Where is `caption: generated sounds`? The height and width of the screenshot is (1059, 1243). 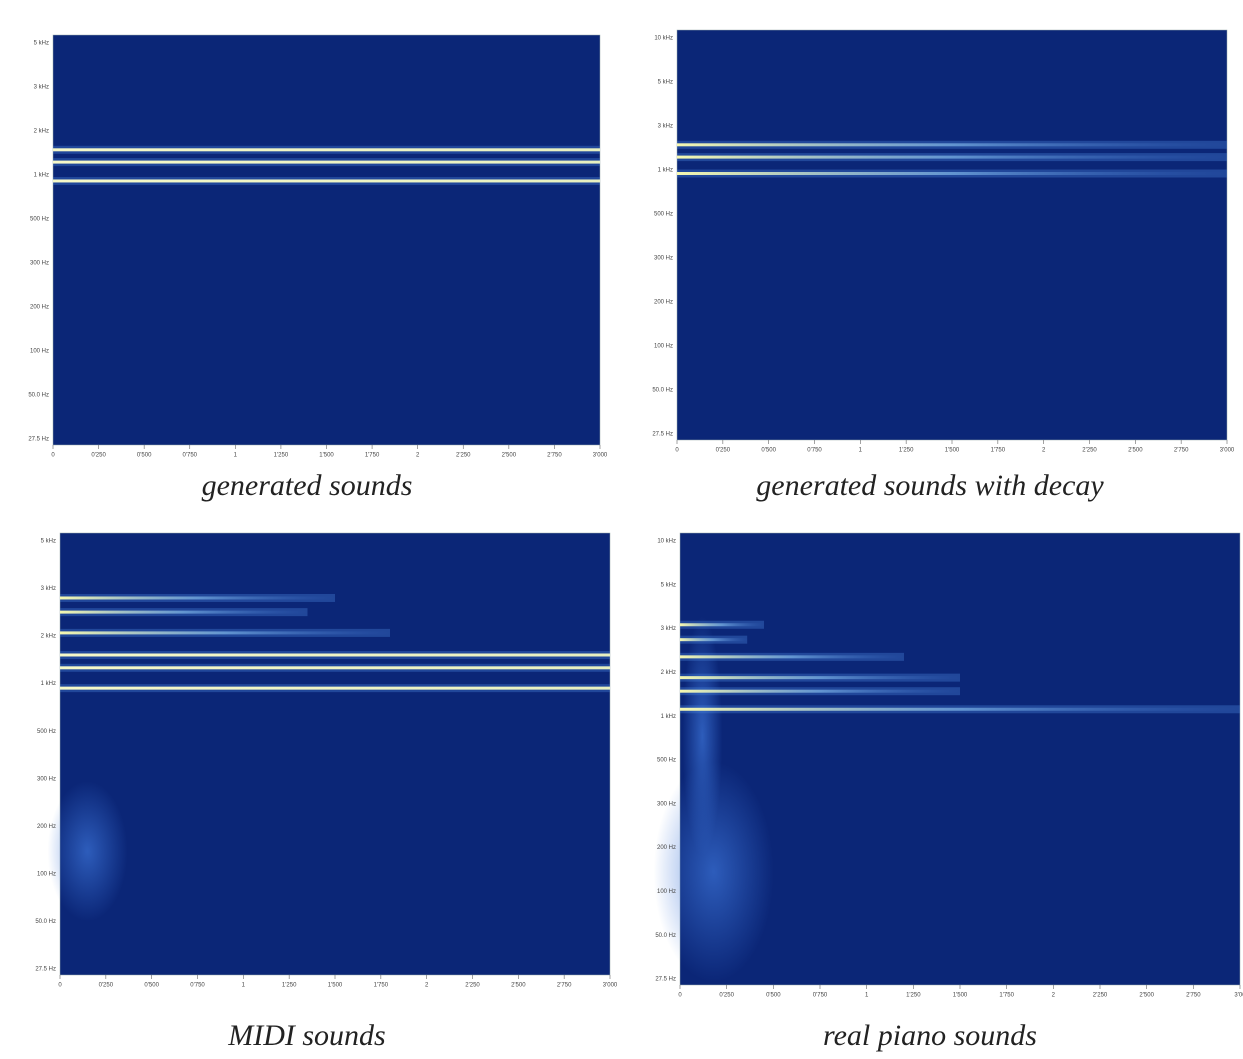
caption: generated sounds is located at coordinates (307, 485).